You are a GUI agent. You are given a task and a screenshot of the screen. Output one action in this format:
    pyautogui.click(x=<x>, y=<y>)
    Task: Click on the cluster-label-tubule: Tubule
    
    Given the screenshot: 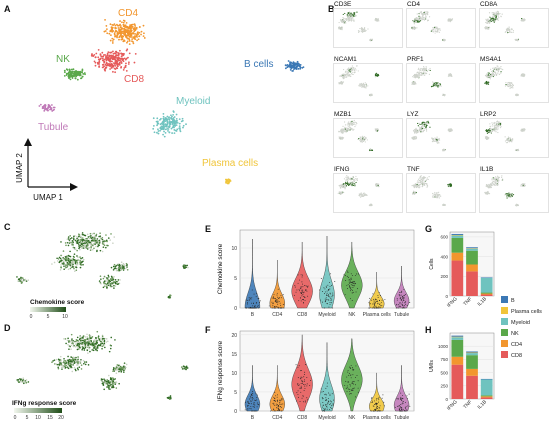 What is the action you would take?
    pyautogui.click(x=53, y=127)
    